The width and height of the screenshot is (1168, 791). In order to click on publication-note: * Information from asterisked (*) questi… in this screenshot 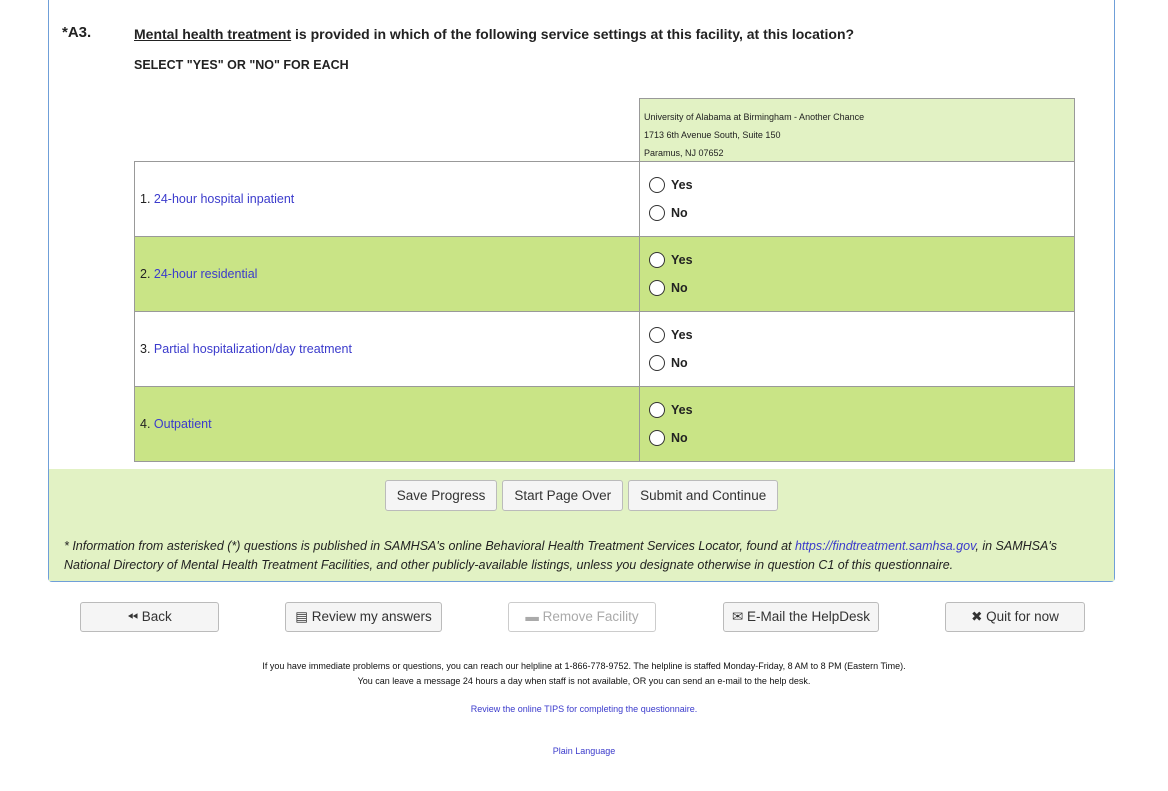, I will do `click(581, 556)`.